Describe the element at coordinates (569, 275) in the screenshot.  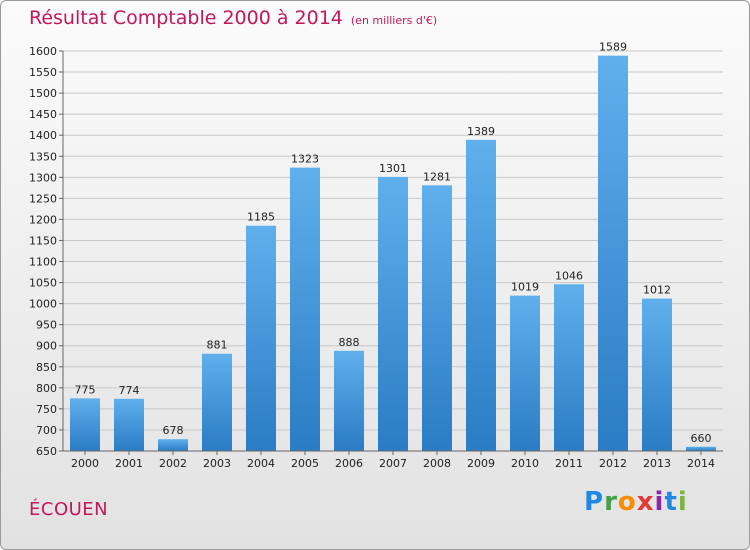
I see `data-label-2011: 1046` at that location.